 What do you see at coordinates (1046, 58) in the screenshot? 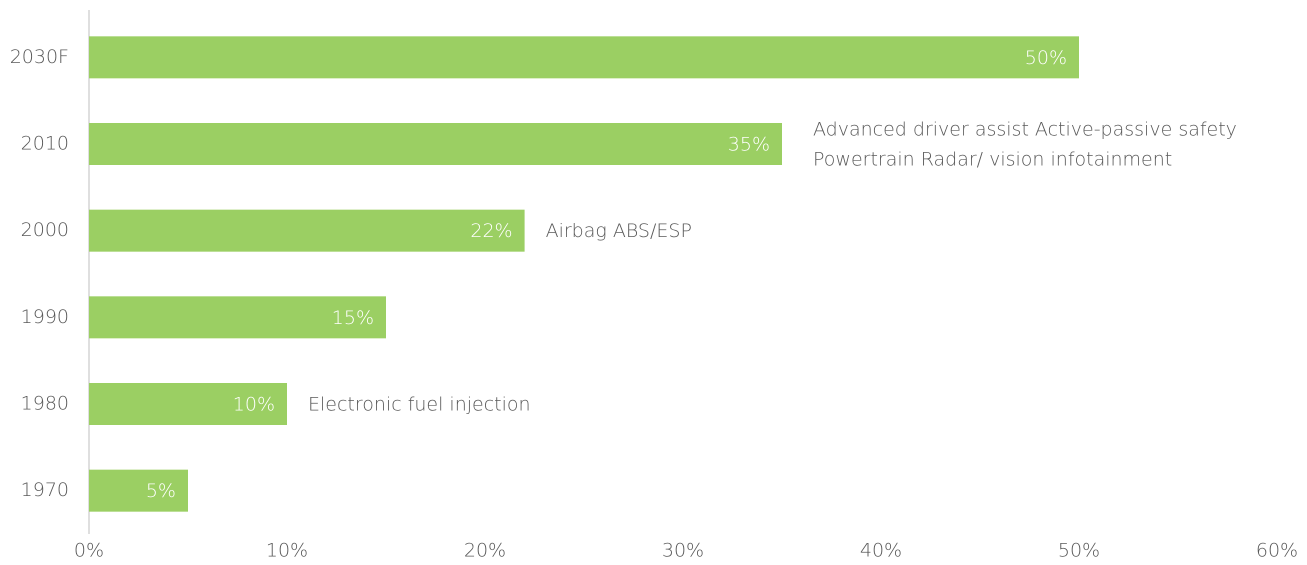
I see `value-label: 50%` at bounding box center [1046, 58].